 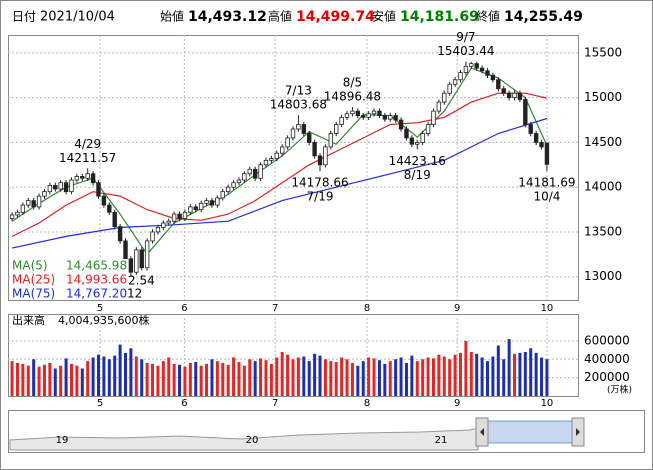 What do you see at coordinates (488, 16) in the screenshot?
I see `field-label: 終値` at bounding box center [488, 16].